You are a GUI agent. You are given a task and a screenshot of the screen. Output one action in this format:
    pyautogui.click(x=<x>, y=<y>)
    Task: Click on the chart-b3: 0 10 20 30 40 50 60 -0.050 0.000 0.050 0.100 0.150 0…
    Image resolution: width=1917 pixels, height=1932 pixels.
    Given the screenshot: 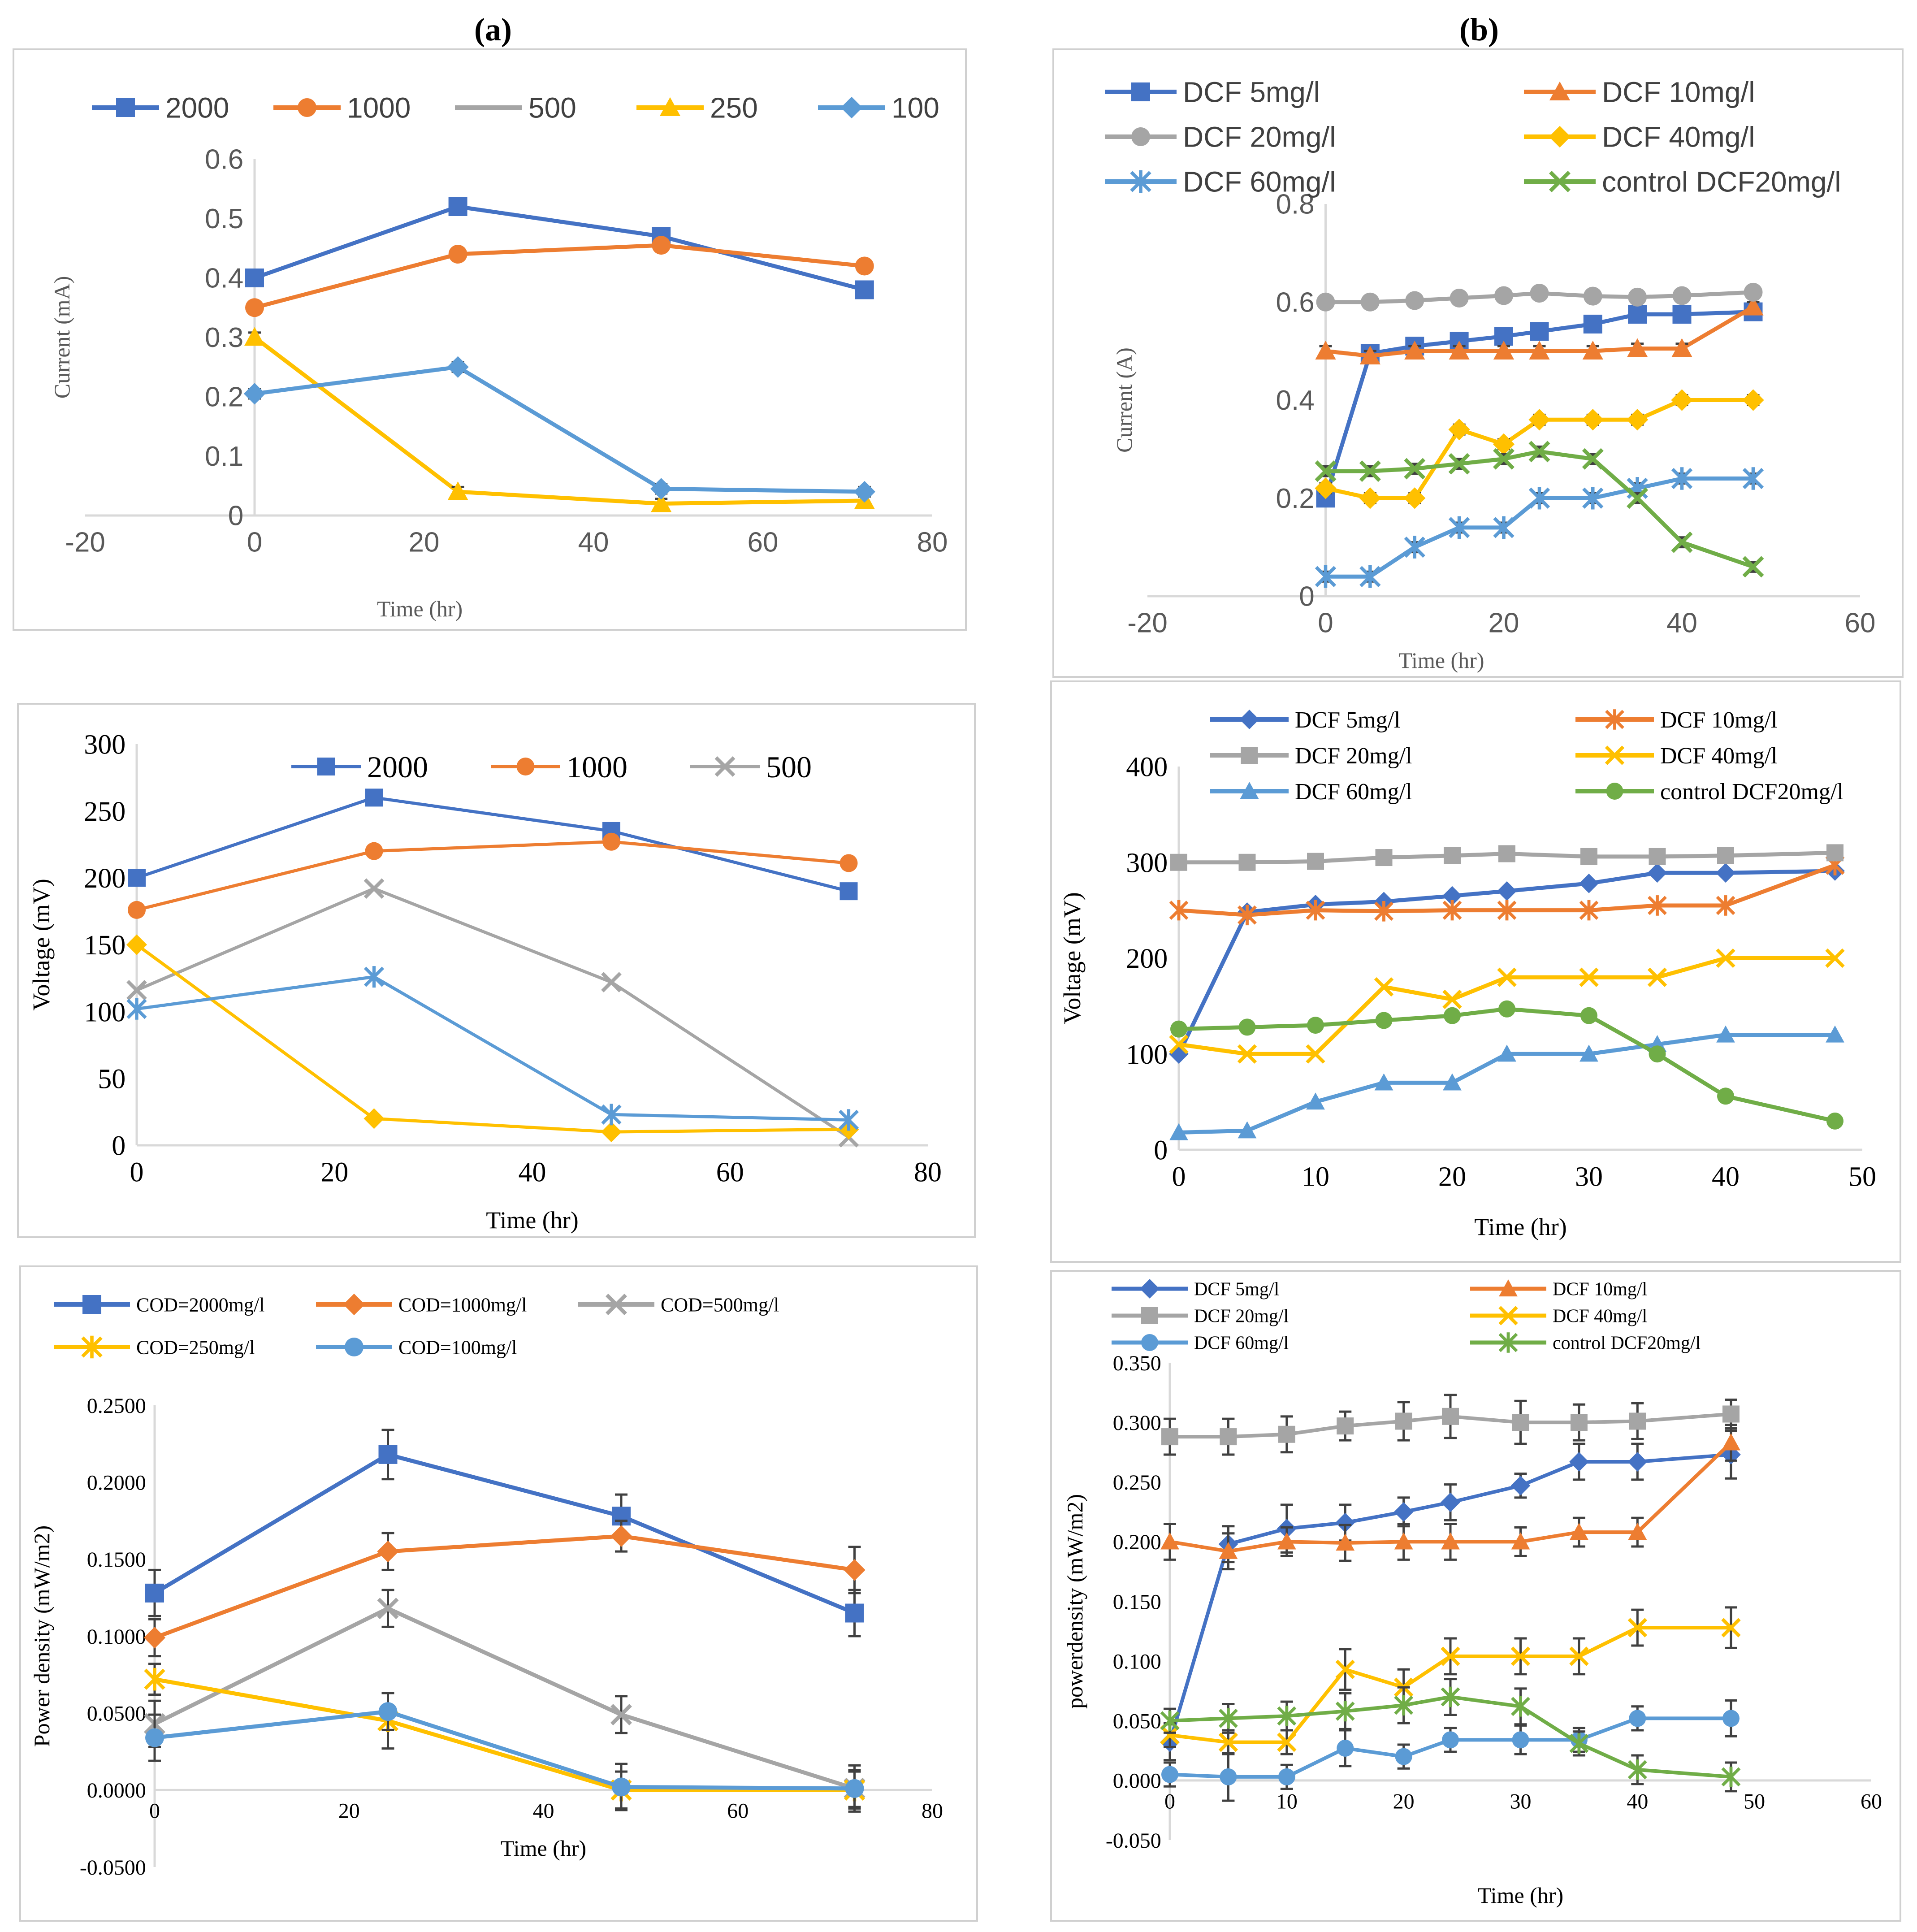 What is the action you would take?
    pyautogui.click(x=1475, y=1596)
    